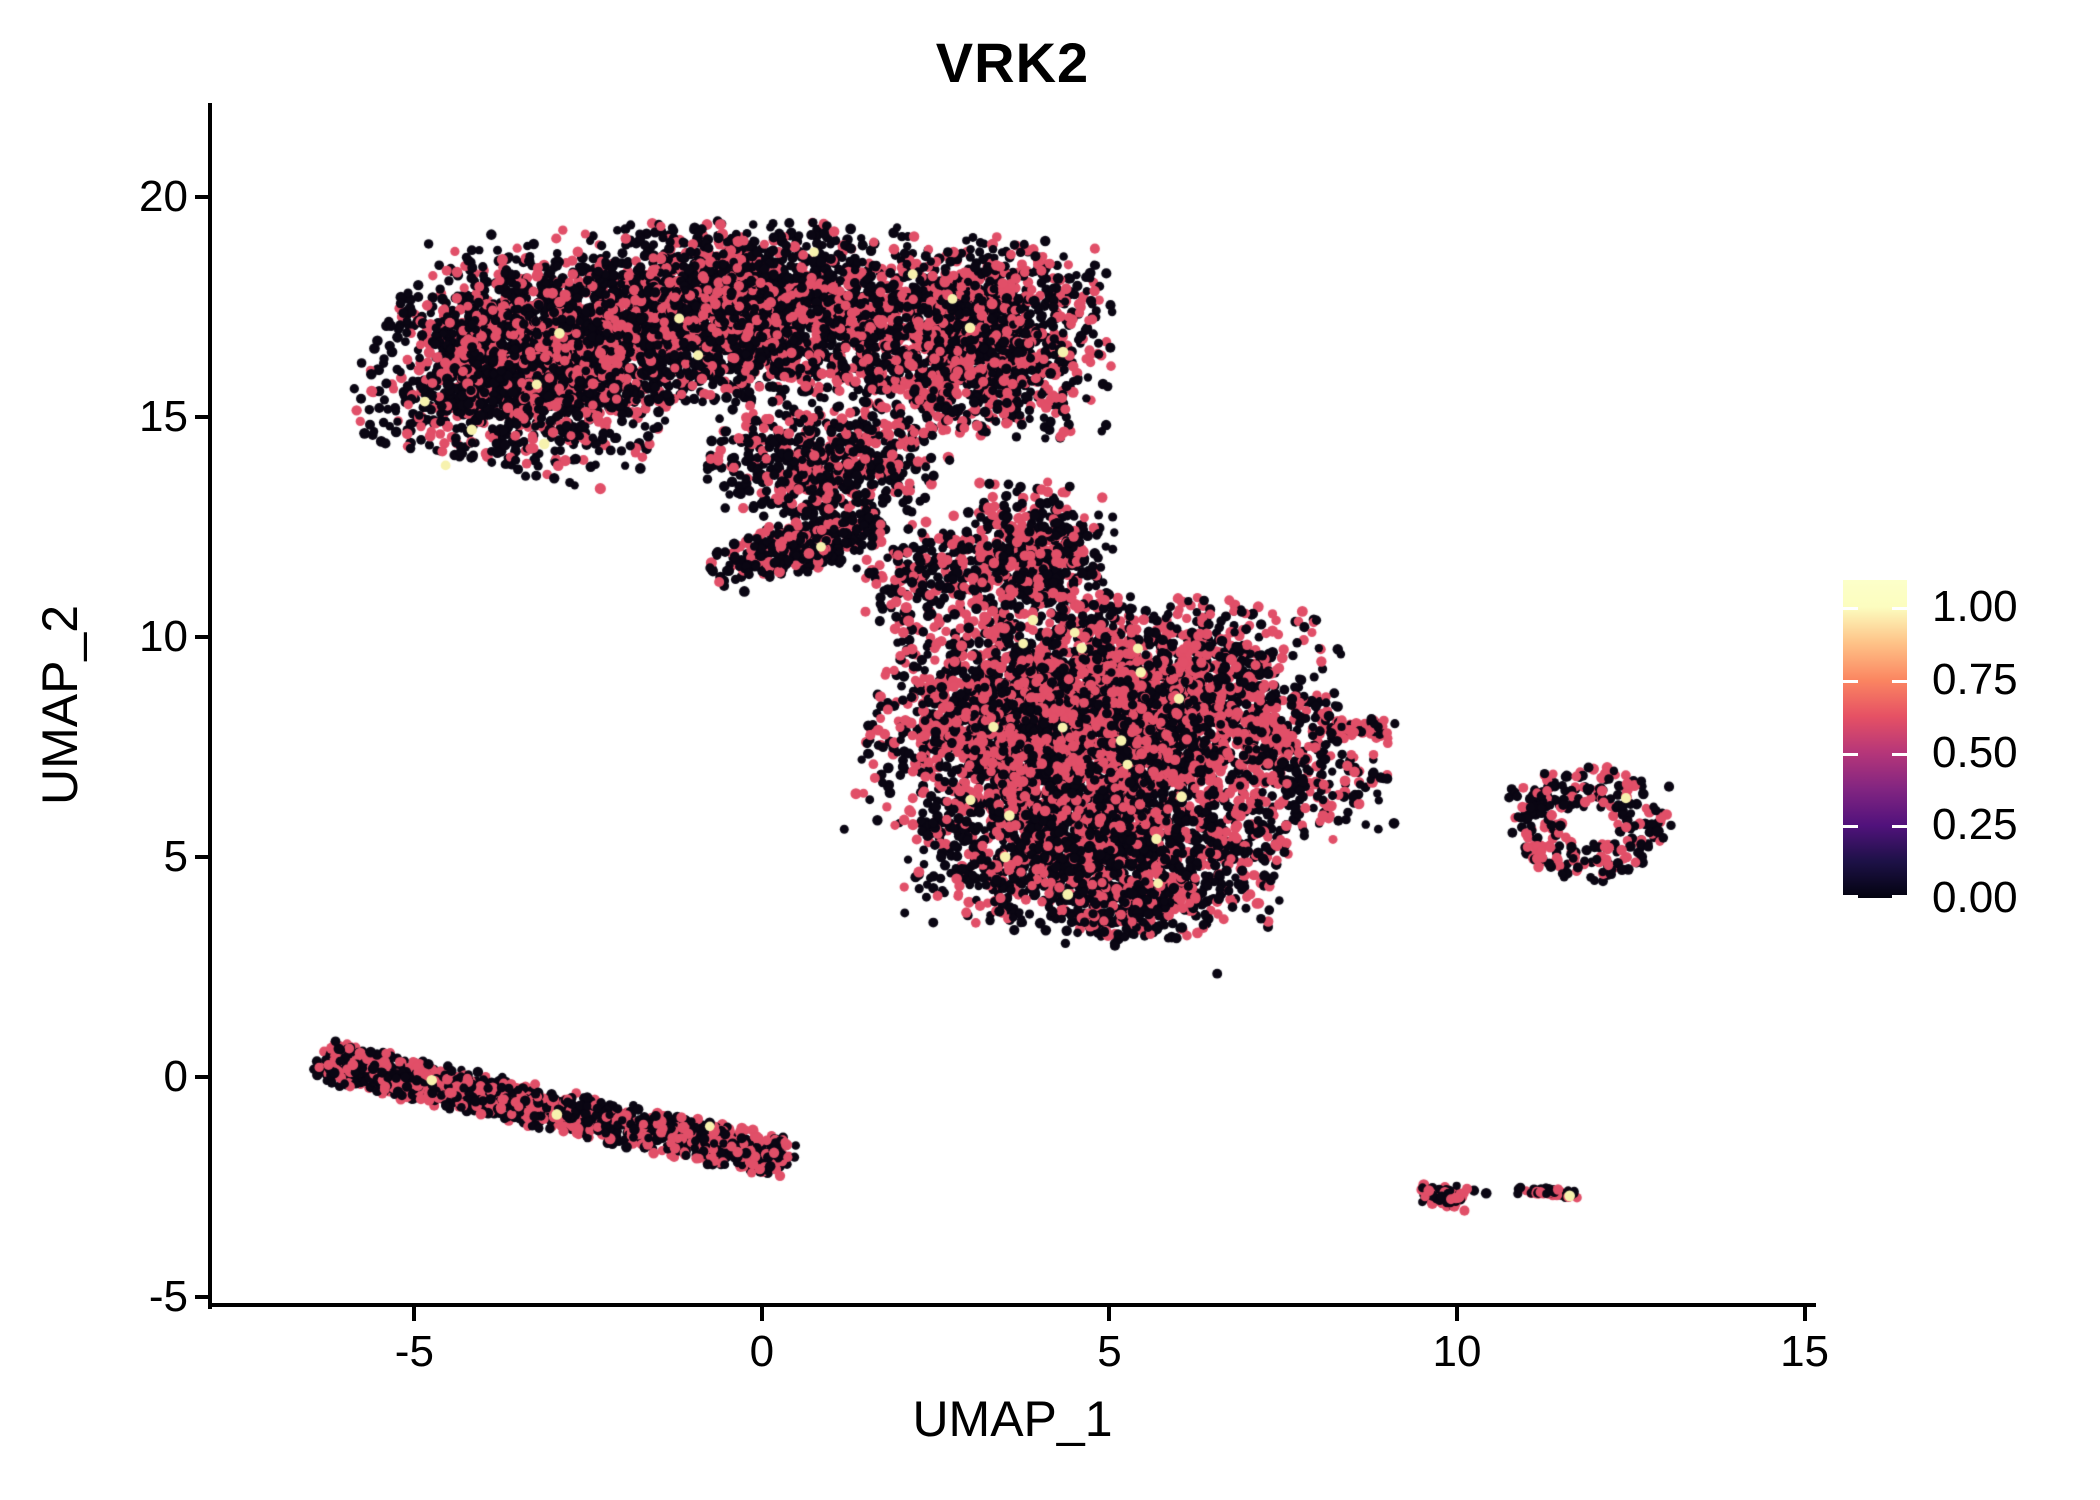  Describe the element at coordinates (1875, 739) in the screenshot. I see `colorbar-gradient` at that location.